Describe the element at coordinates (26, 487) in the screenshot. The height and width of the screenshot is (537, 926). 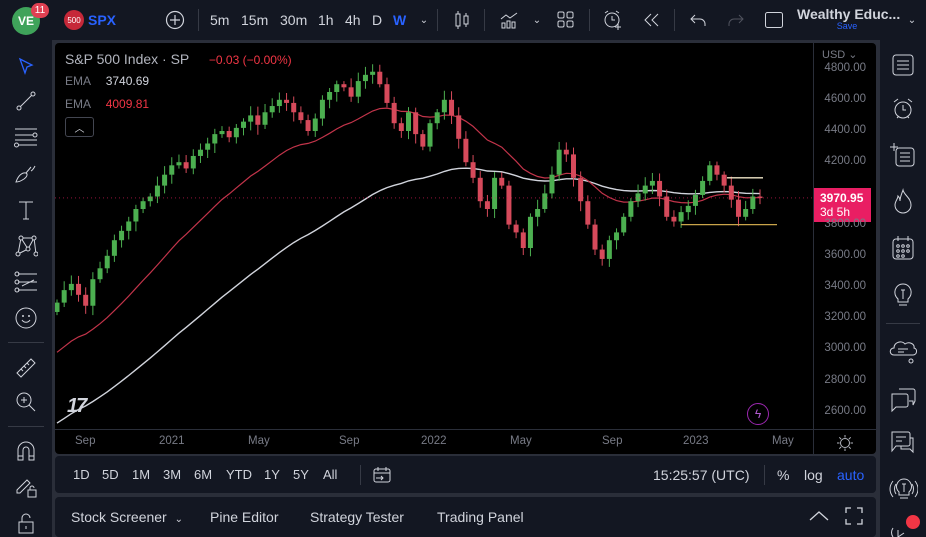
I see `lock-drawings-tool` at that location.